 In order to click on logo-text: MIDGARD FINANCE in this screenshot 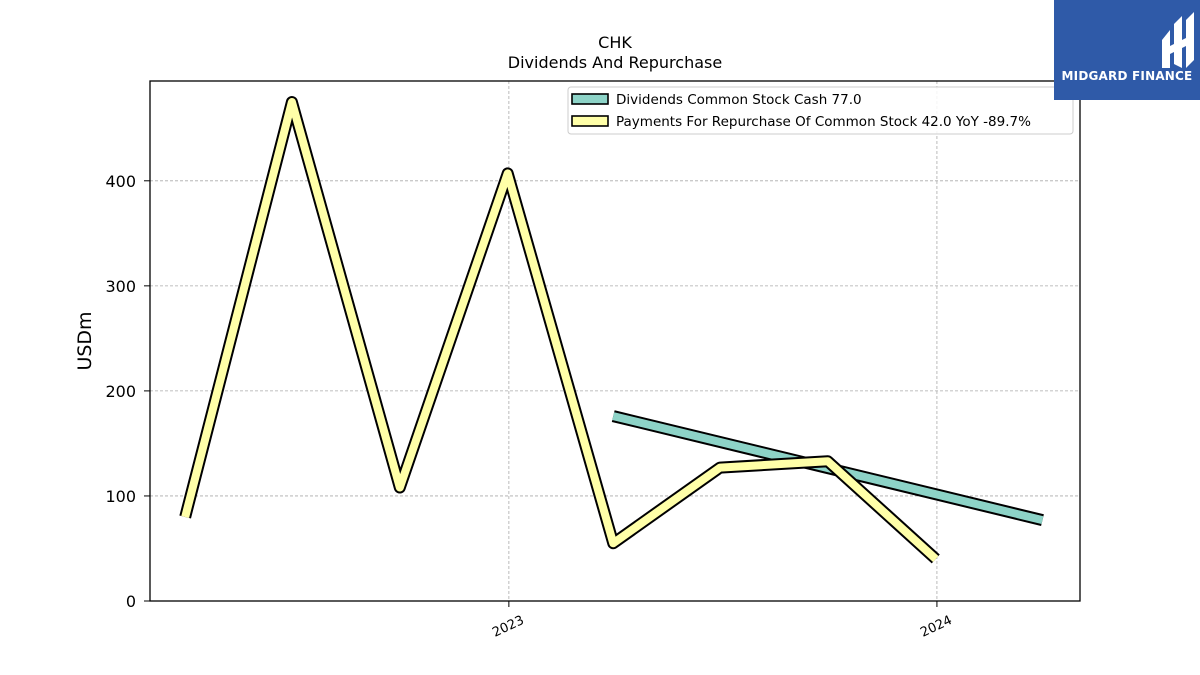, I will do `click(1127, 76)`.